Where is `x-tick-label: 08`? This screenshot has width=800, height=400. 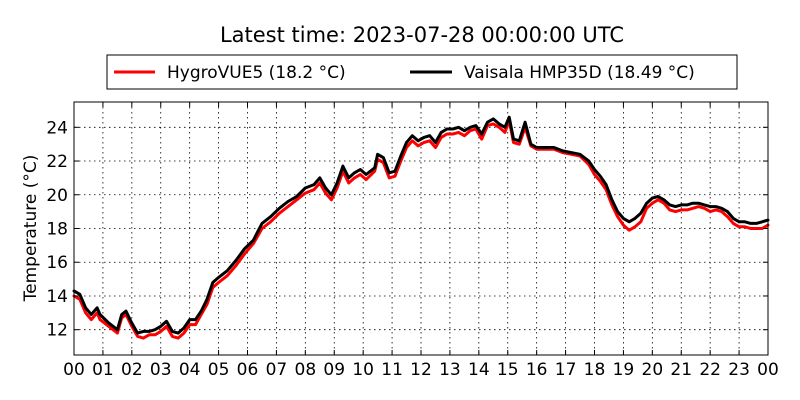
x-tick-label: 08 is located at coordinates (306, 370).